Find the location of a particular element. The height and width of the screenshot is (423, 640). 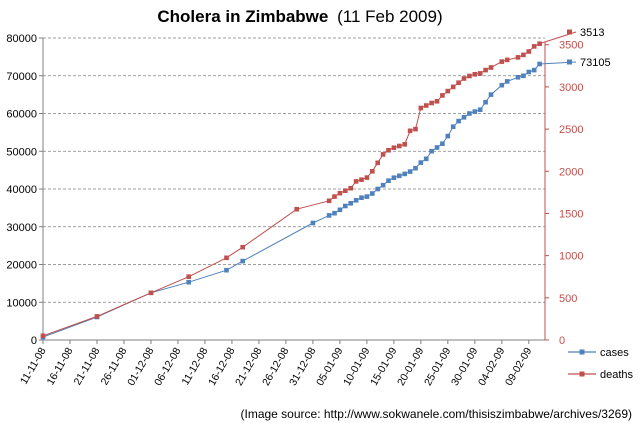

legend-item-deaths: deaths is located at coordinates (601, 375).